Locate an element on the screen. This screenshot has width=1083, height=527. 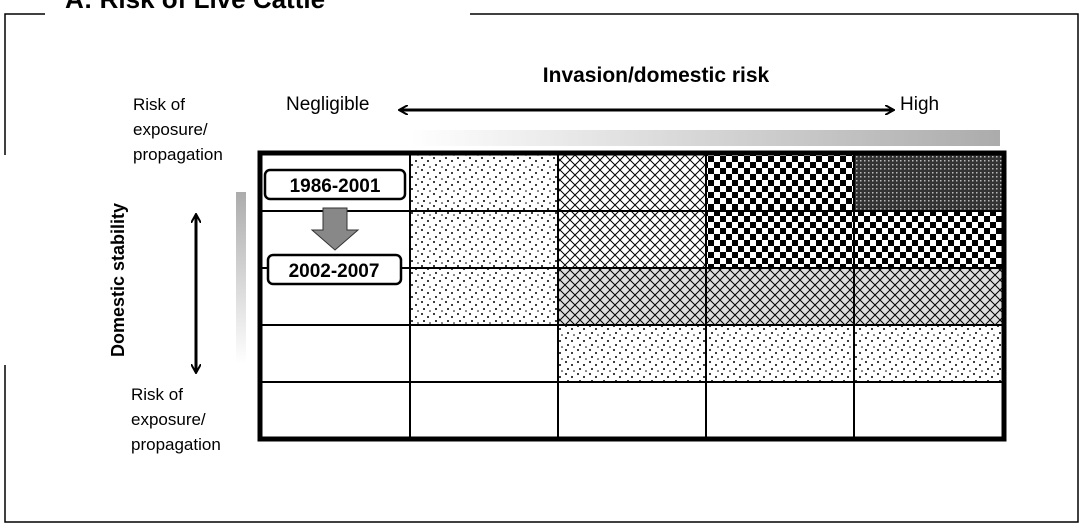
x-axis-label: Invasion/domestic risk is located at coordinates (656, 75).